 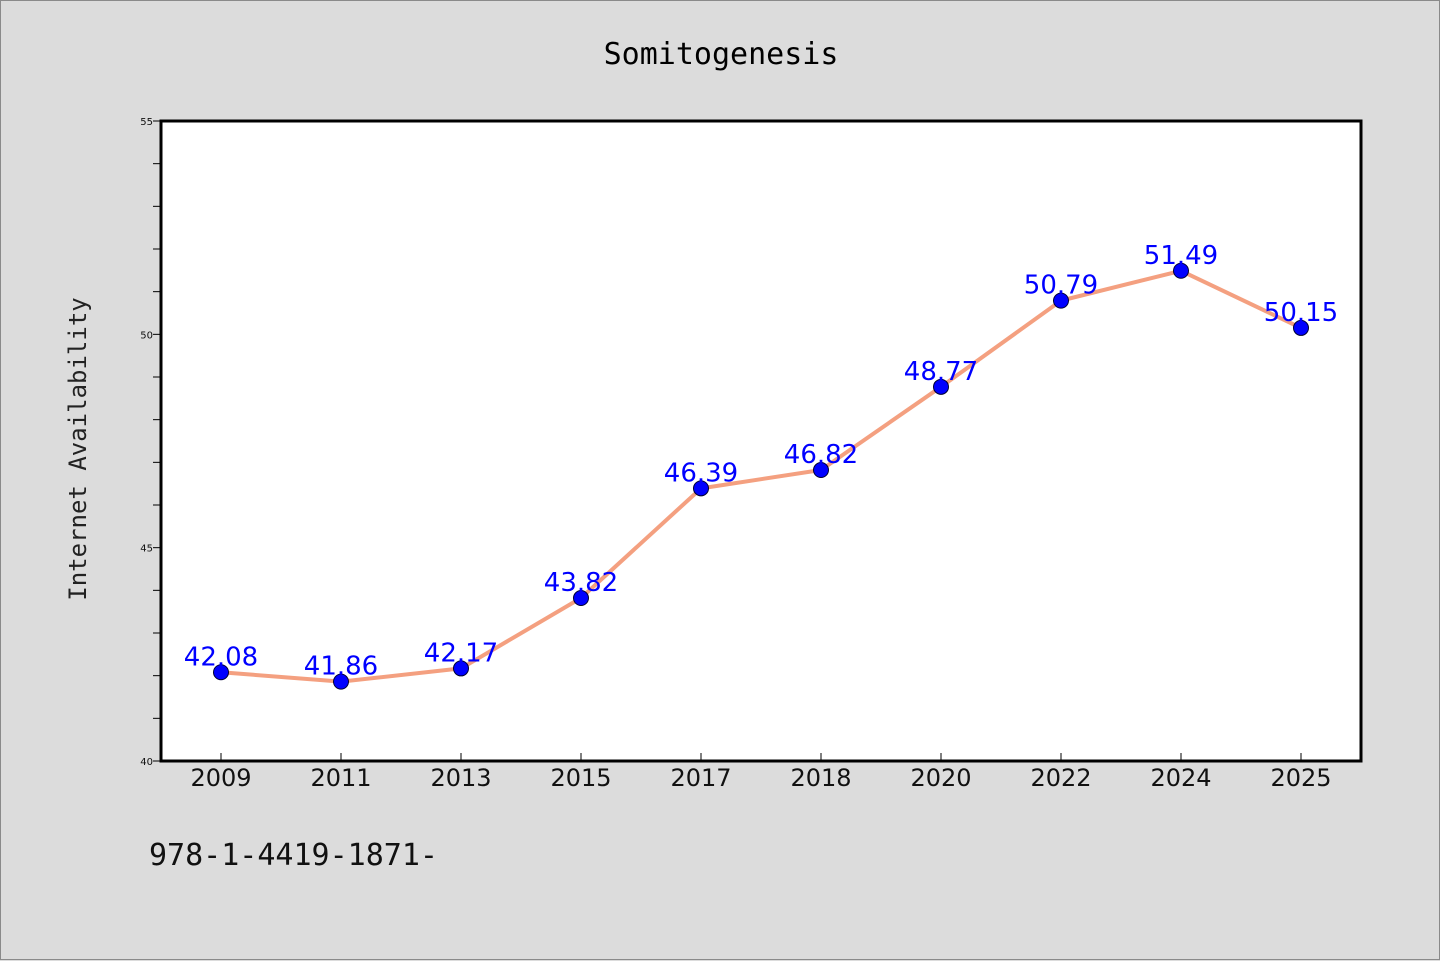 What do you see at coordinates (341, 667) in the screenshot?
I see `data-label: 41.86` at bounding box center [341, 667].